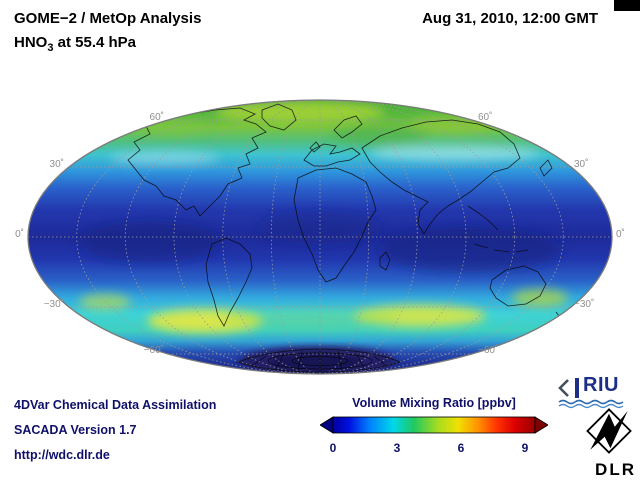 This screenshot has height=480, width=640. What do you see at coordinates (627, 5) in the screenshot?
I see `corner-marker` at bounding box center [627, 5].